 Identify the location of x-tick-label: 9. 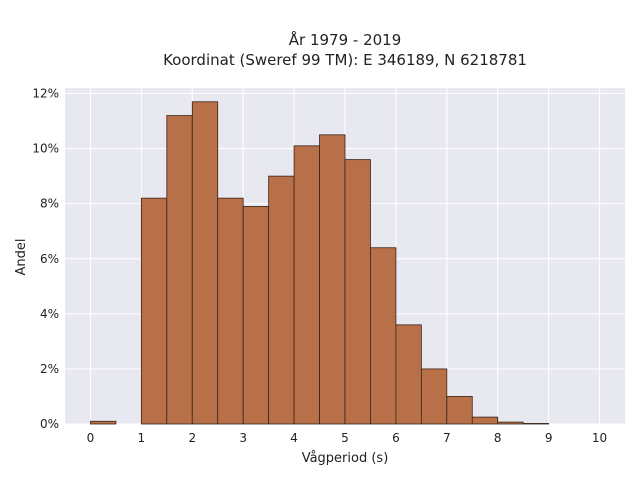
(549, 438).